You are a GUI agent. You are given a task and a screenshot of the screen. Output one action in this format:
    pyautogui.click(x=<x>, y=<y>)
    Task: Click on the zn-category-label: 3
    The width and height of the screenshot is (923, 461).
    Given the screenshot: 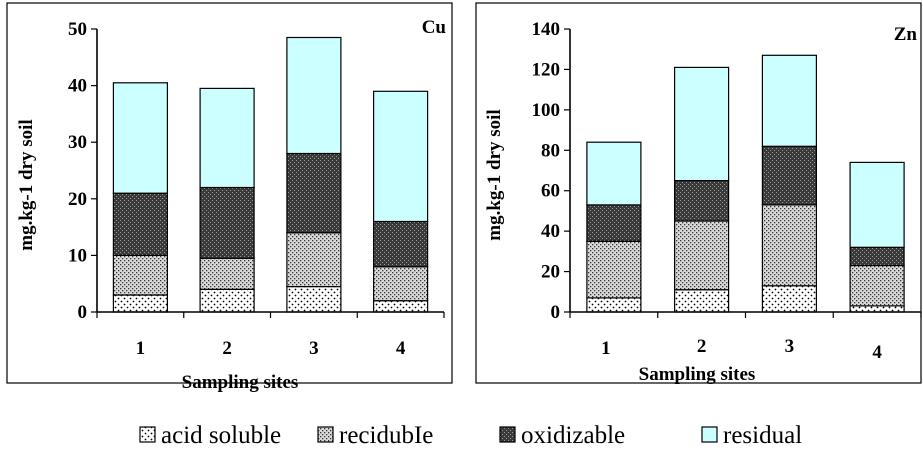 What is the action you would take?
    pyautogui.click(x=790, y=346)
    